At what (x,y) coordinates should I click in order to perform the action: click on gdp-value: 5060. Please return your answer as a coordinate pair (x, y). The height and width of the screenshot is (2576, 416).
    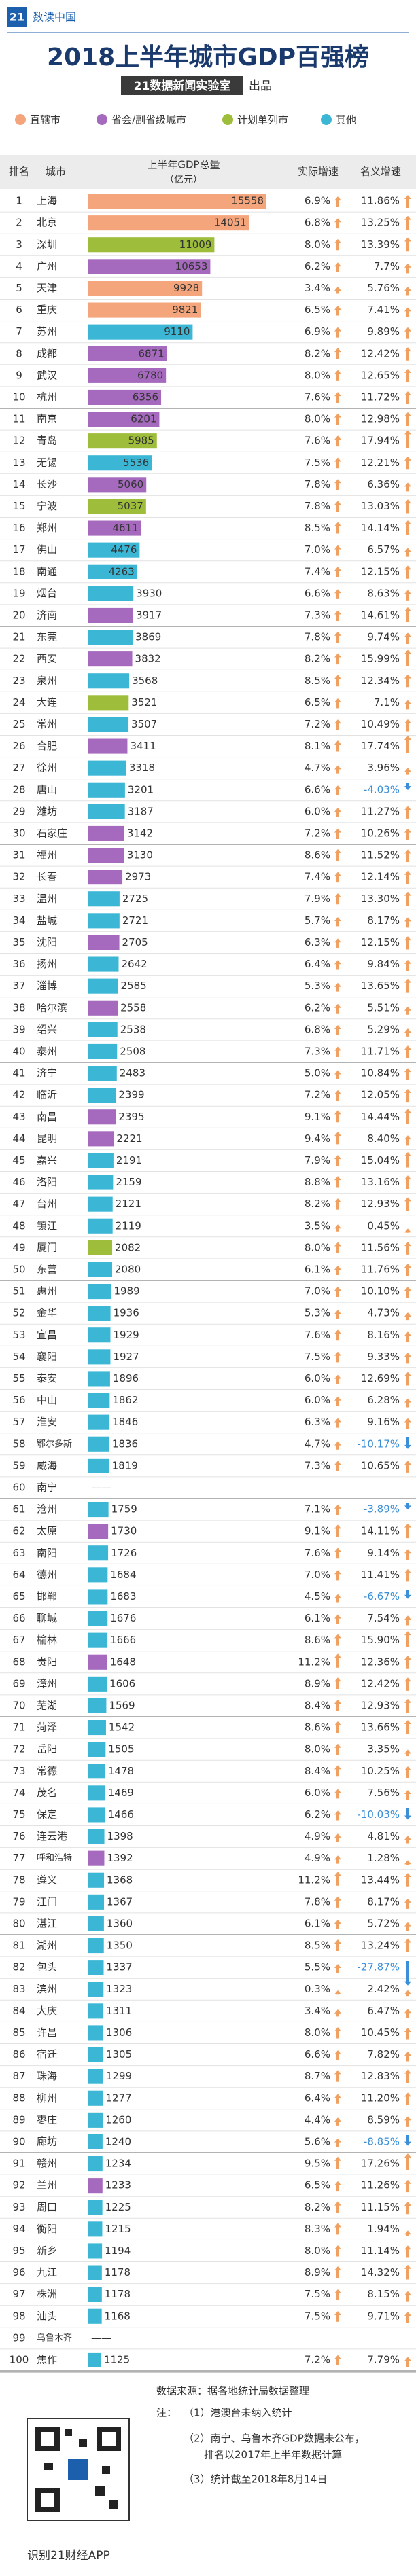
    Looking at the image, I should click on (130, 484).